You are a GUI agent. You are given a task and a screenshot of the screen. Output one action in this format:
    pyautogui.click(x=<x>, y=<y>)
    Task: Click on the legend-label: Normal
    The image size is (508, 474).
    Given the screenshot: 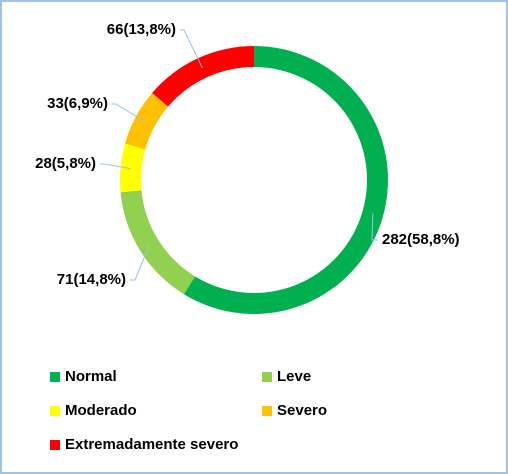 What is the action you would take?
    pyautogui.click(x=91, y=376)
    